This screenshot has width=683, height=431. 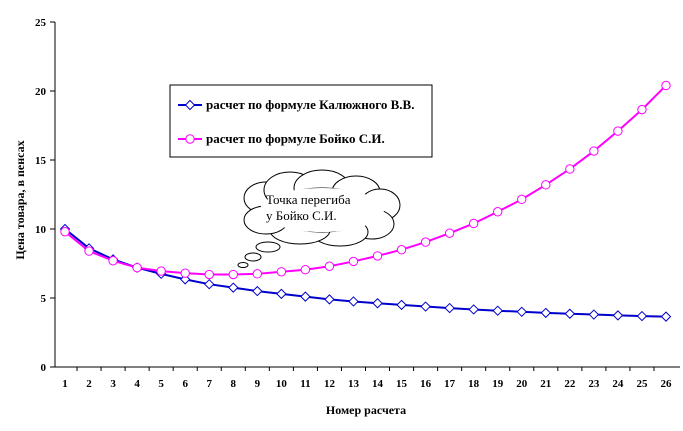 What do you see at coordinates (161, 384) in the screenshot?
I see `x-tick-label: 5` at bounding box center [161, 384].